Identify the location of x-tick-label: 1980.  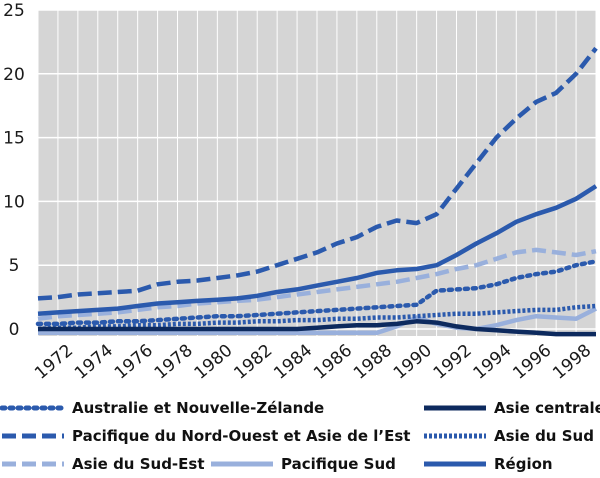
(214, 362).